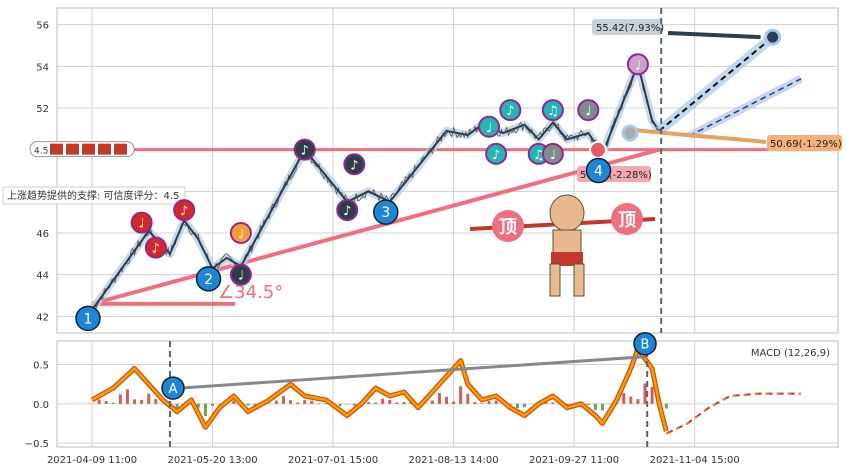 The width and height of the screenshot is (847, 475). I want to click on note-glyph-16: ♩, so click(638, 65).